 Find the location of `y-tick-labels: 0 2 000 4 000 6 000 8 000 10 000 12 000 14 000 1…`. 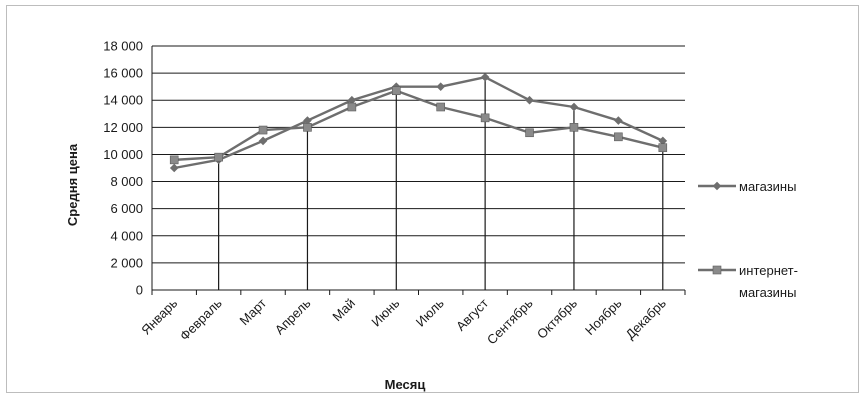

y-tick-labels: 0 2 000 4 000 6 000 8 000 10 000 12 000 14 000 1… is located at coordinates (123, 168).